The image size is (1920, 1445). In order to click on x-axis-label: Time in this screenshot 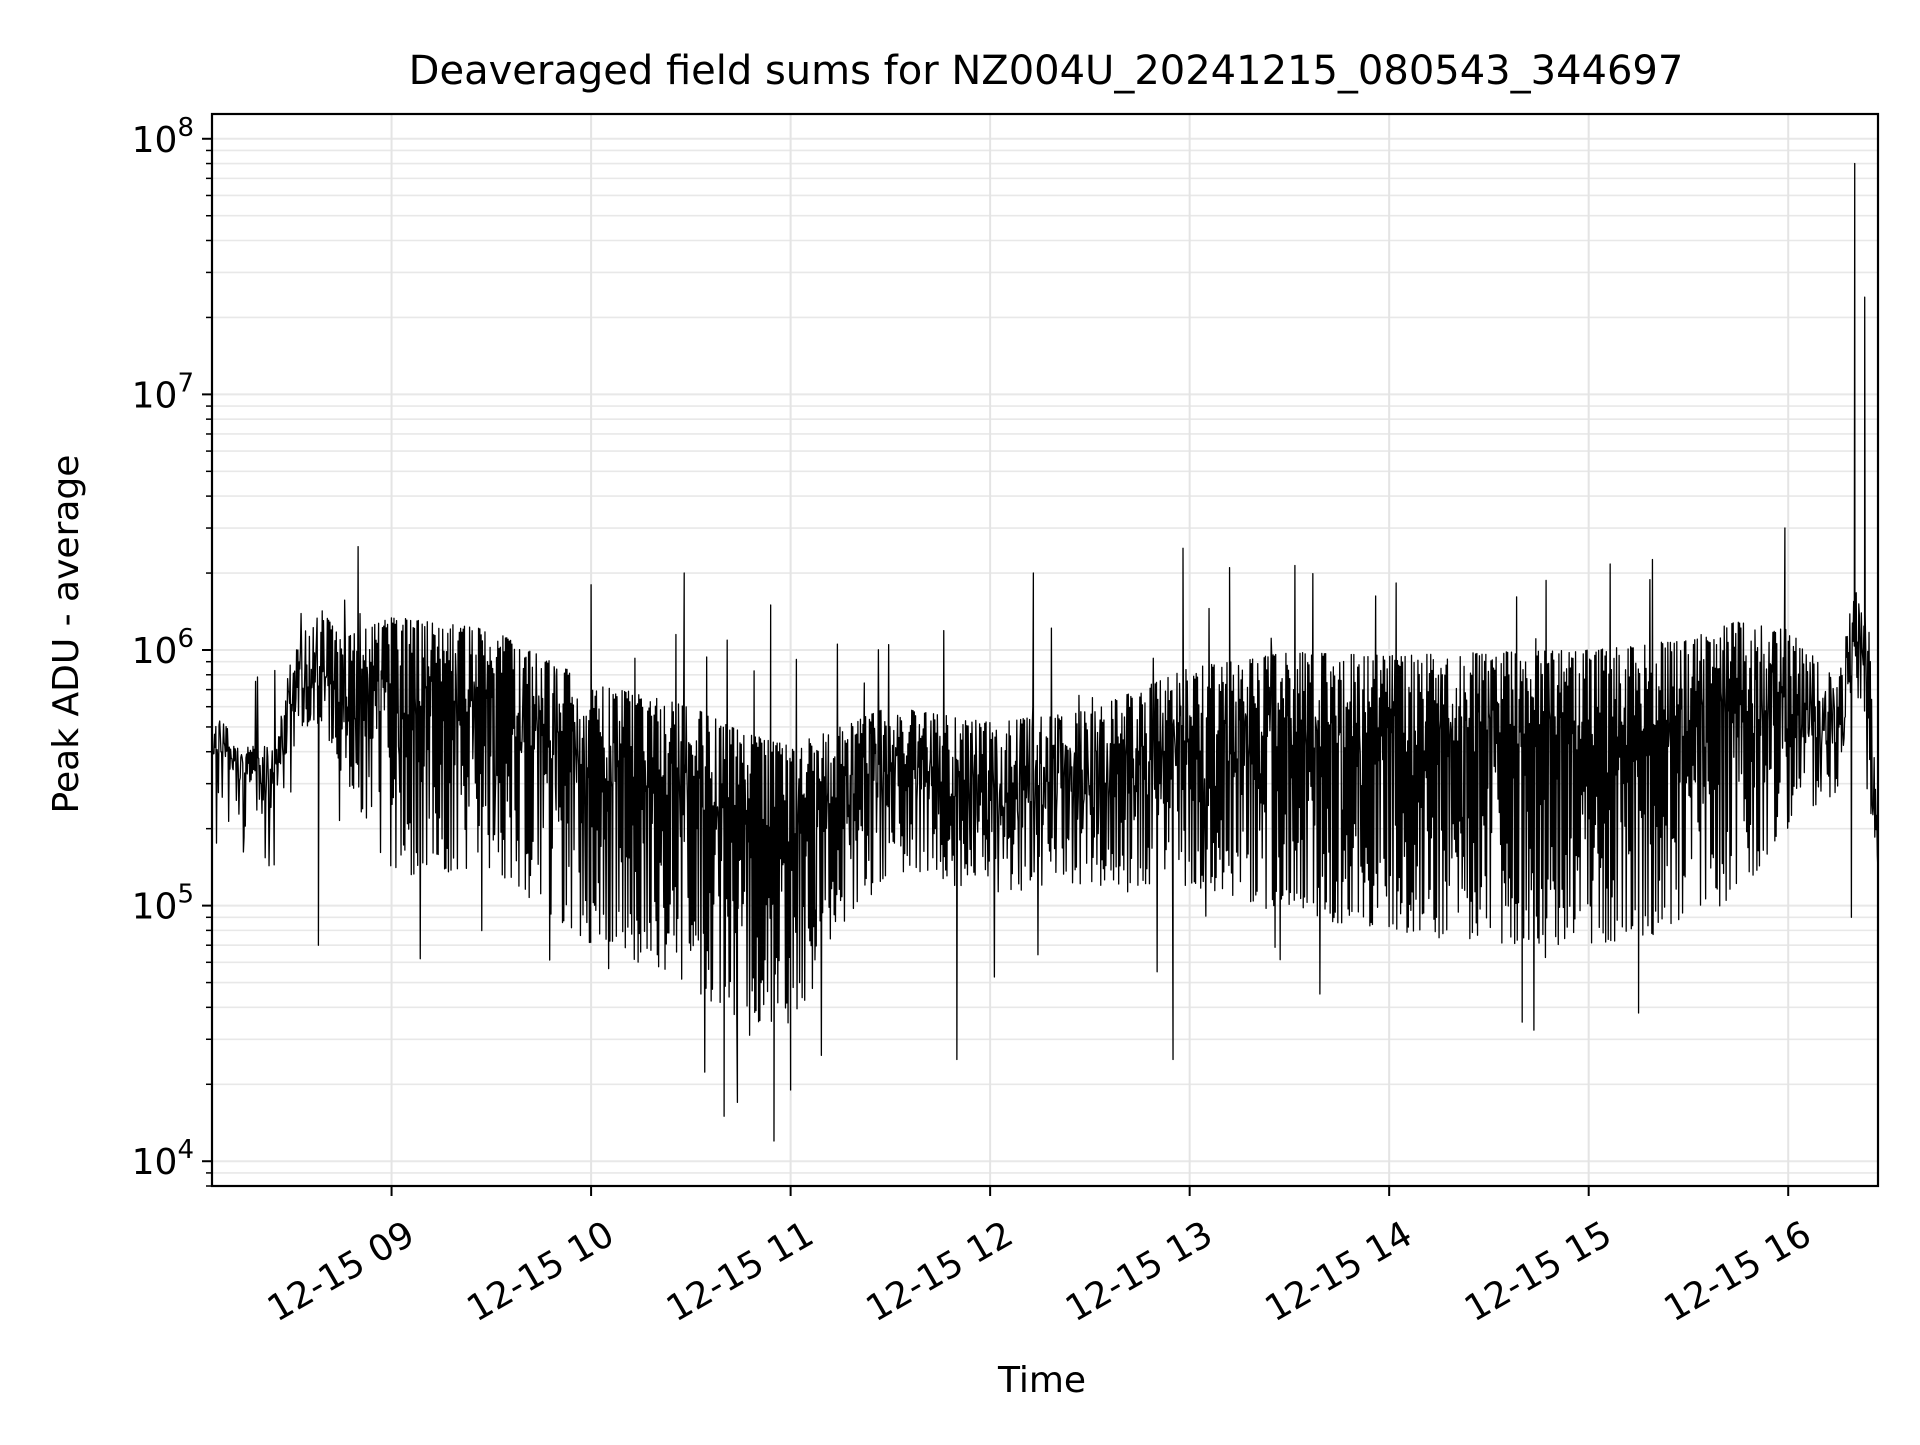, I will do `click(1041, 1380)`.